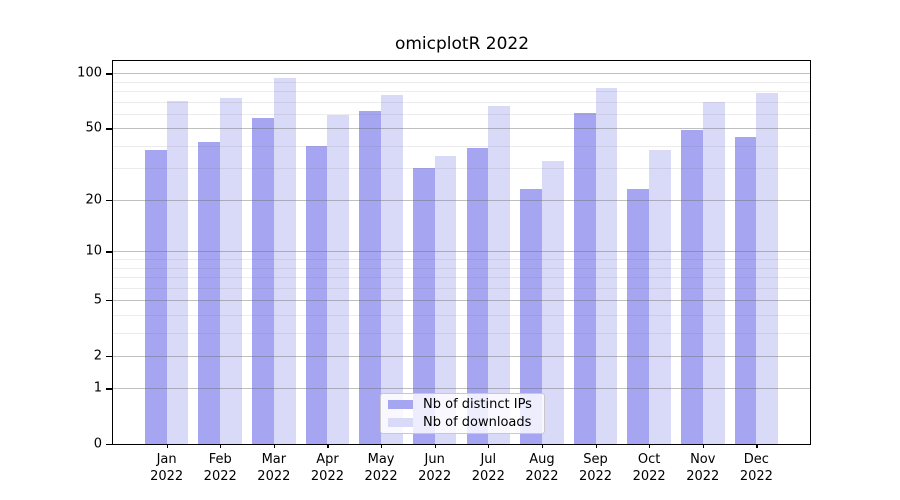  Describe the element at coordinates (93, 128) in the screenshot. I see `y-tick-label: 50` at that location.